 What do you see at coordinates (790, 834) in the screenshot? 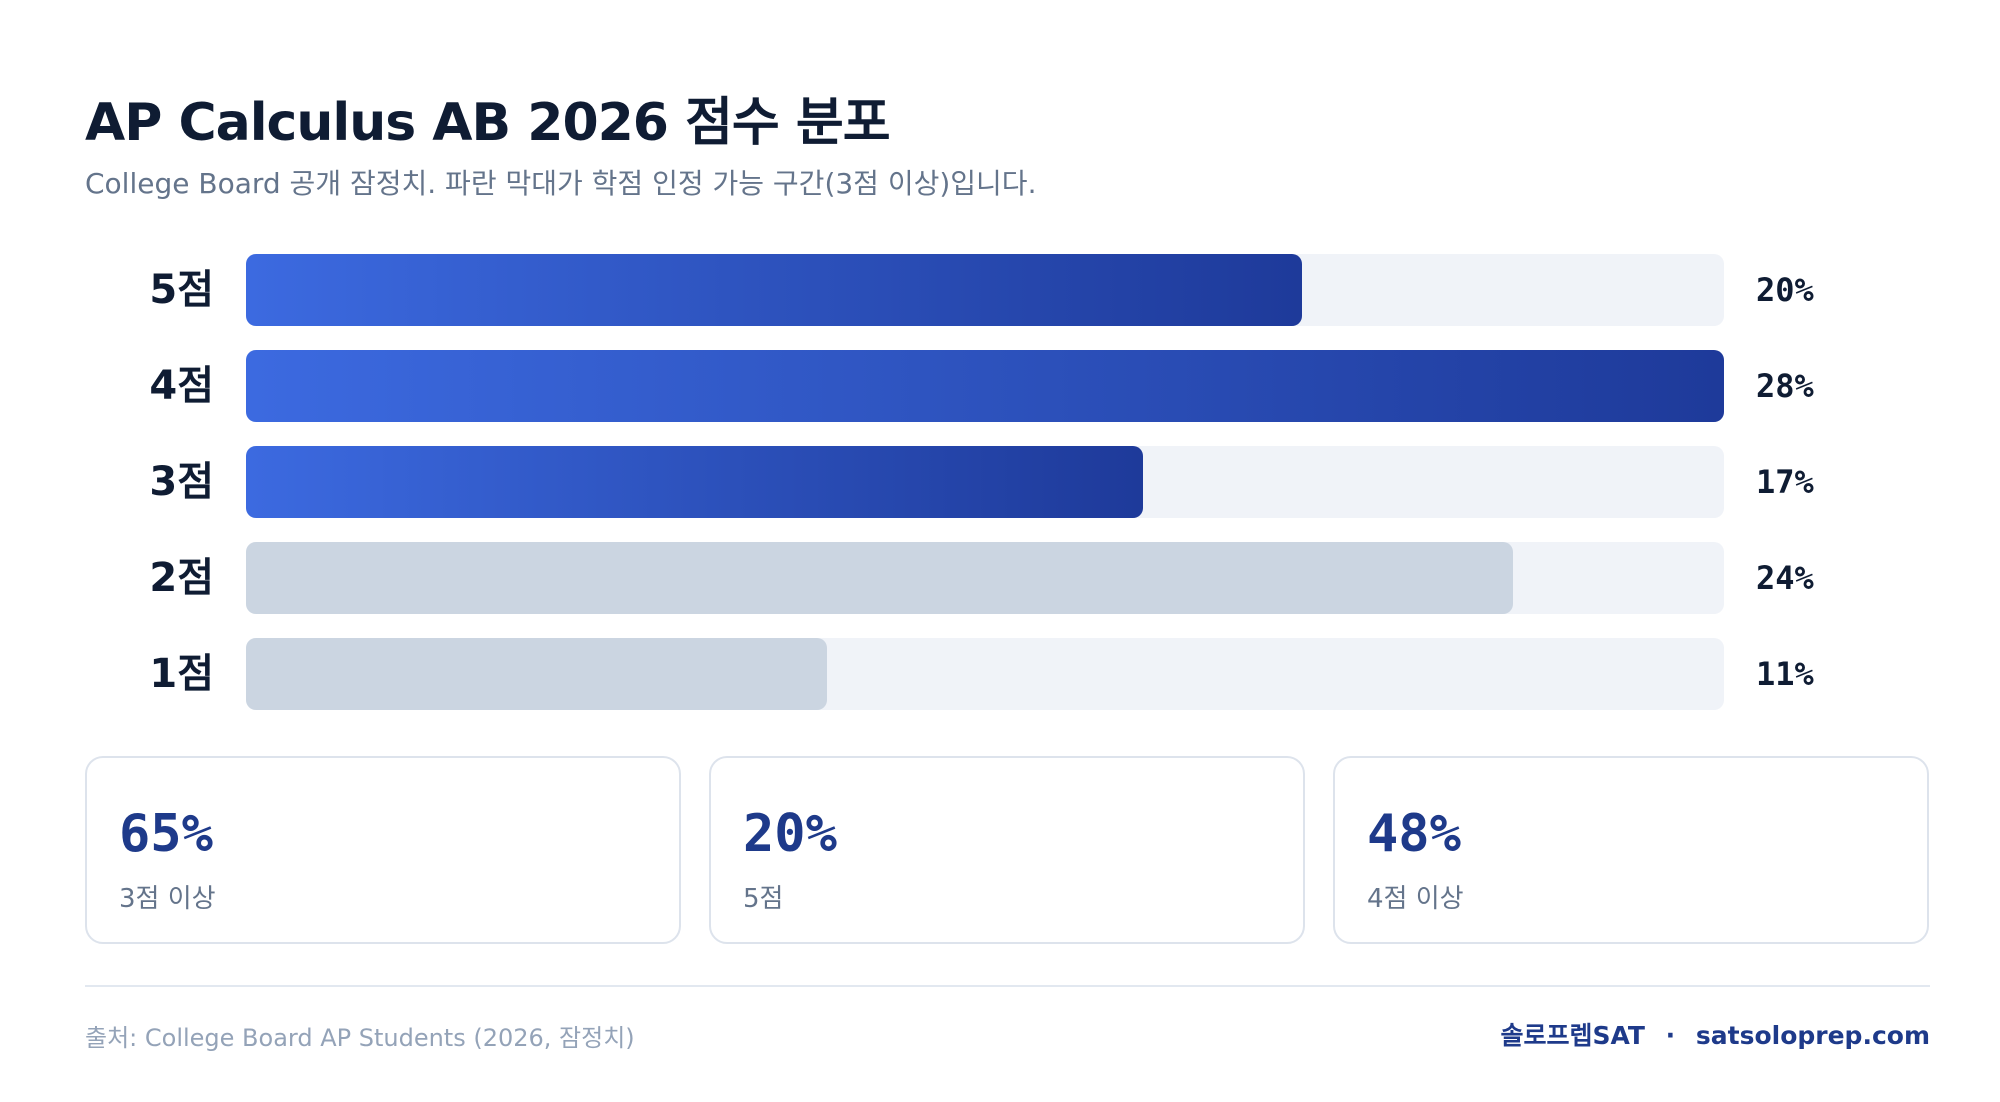
I see `stat-value: 20%` at bounding box center [790, 834].